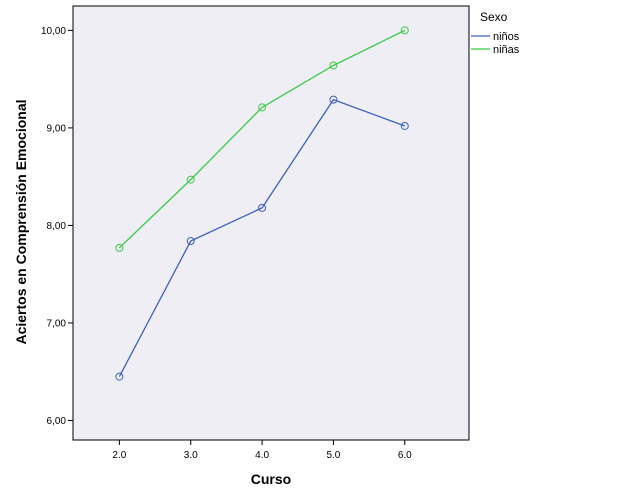 The width and height of the screenshot is (626, 501). What do you see at coordinates (119, 455) in the screenshot?
I see `x-tick-label: 2.0` at bounding box center [119, 455].